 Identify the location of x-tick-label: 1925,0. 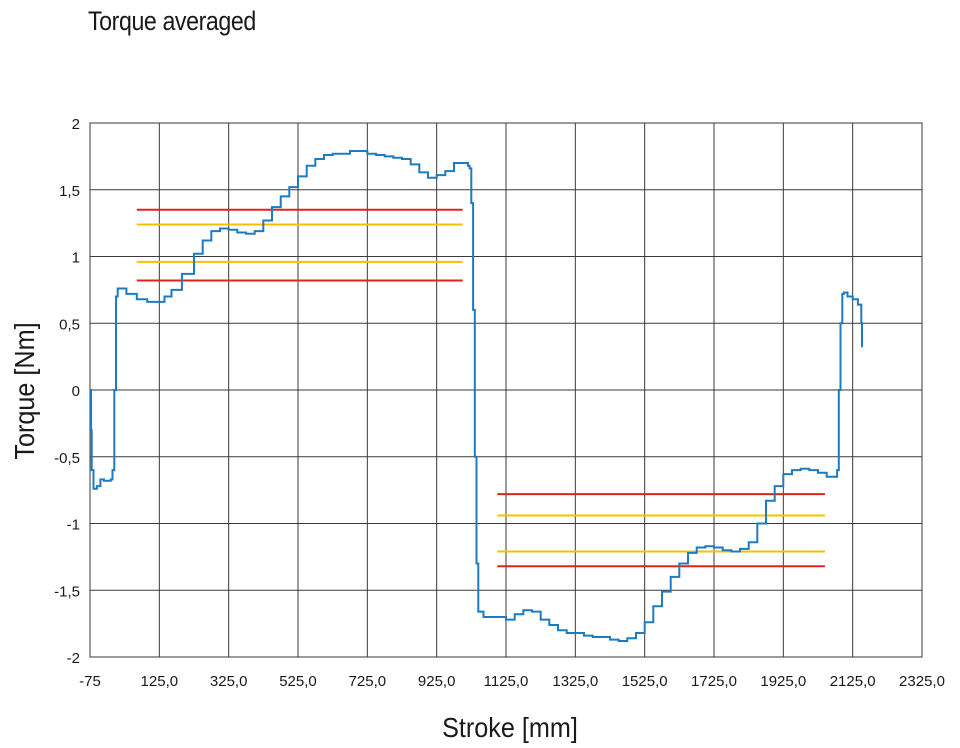
(783, 681).